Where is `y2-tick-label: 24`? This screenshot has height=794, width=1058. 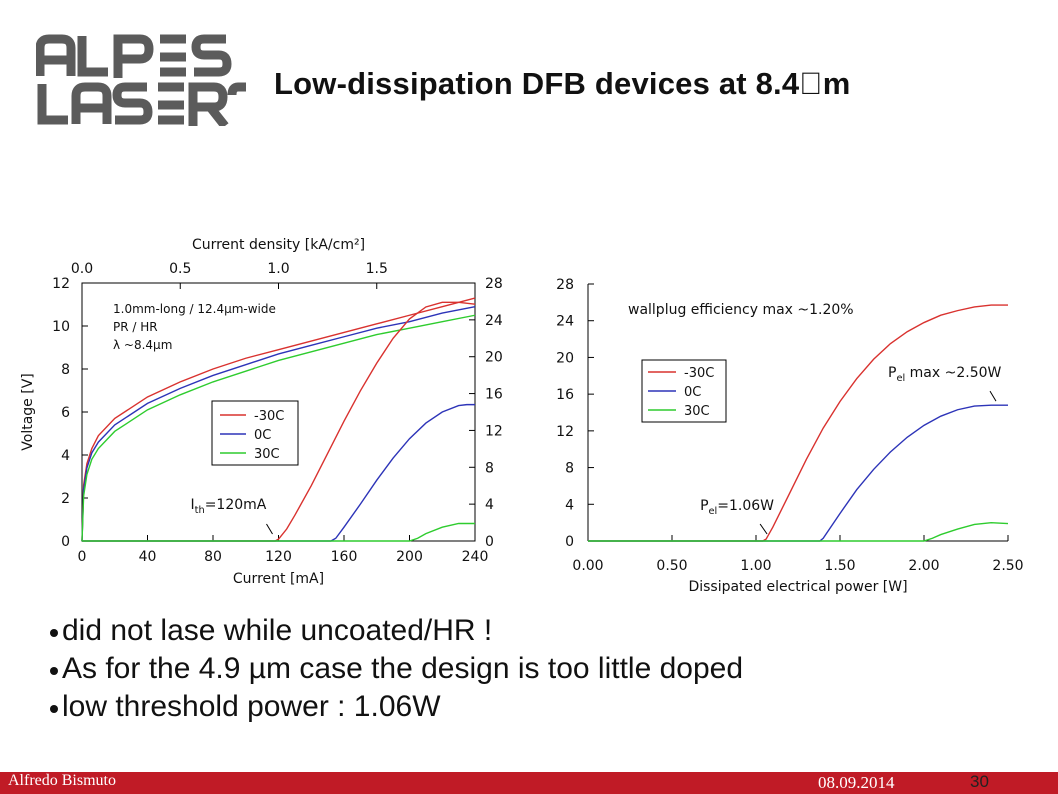 y2-tick-label: 24 is located at coordinates (494, 321).